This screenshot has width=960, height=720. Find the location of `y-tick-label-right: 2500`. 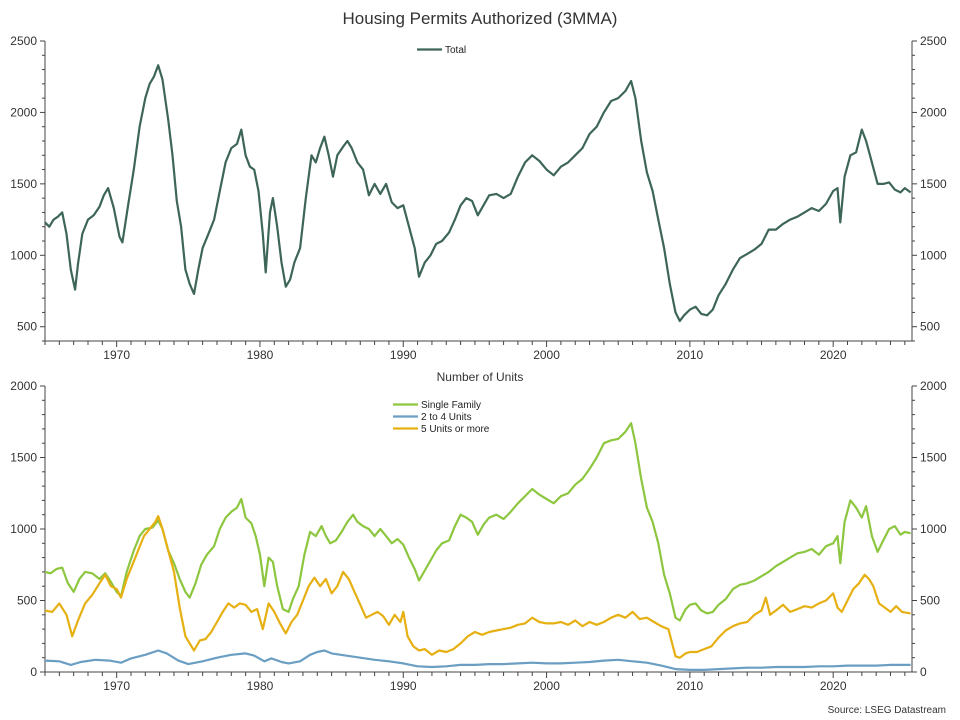

y-tick-label-right: 2500 is located at coordinates (933, 41).